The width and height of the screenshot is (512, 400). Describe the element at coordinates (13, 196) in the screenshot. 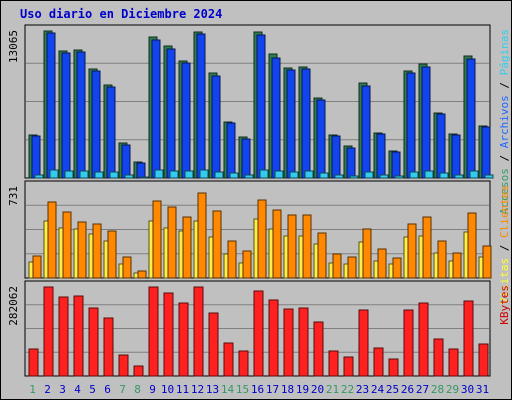

I see `y-max-label: 731` at that location.